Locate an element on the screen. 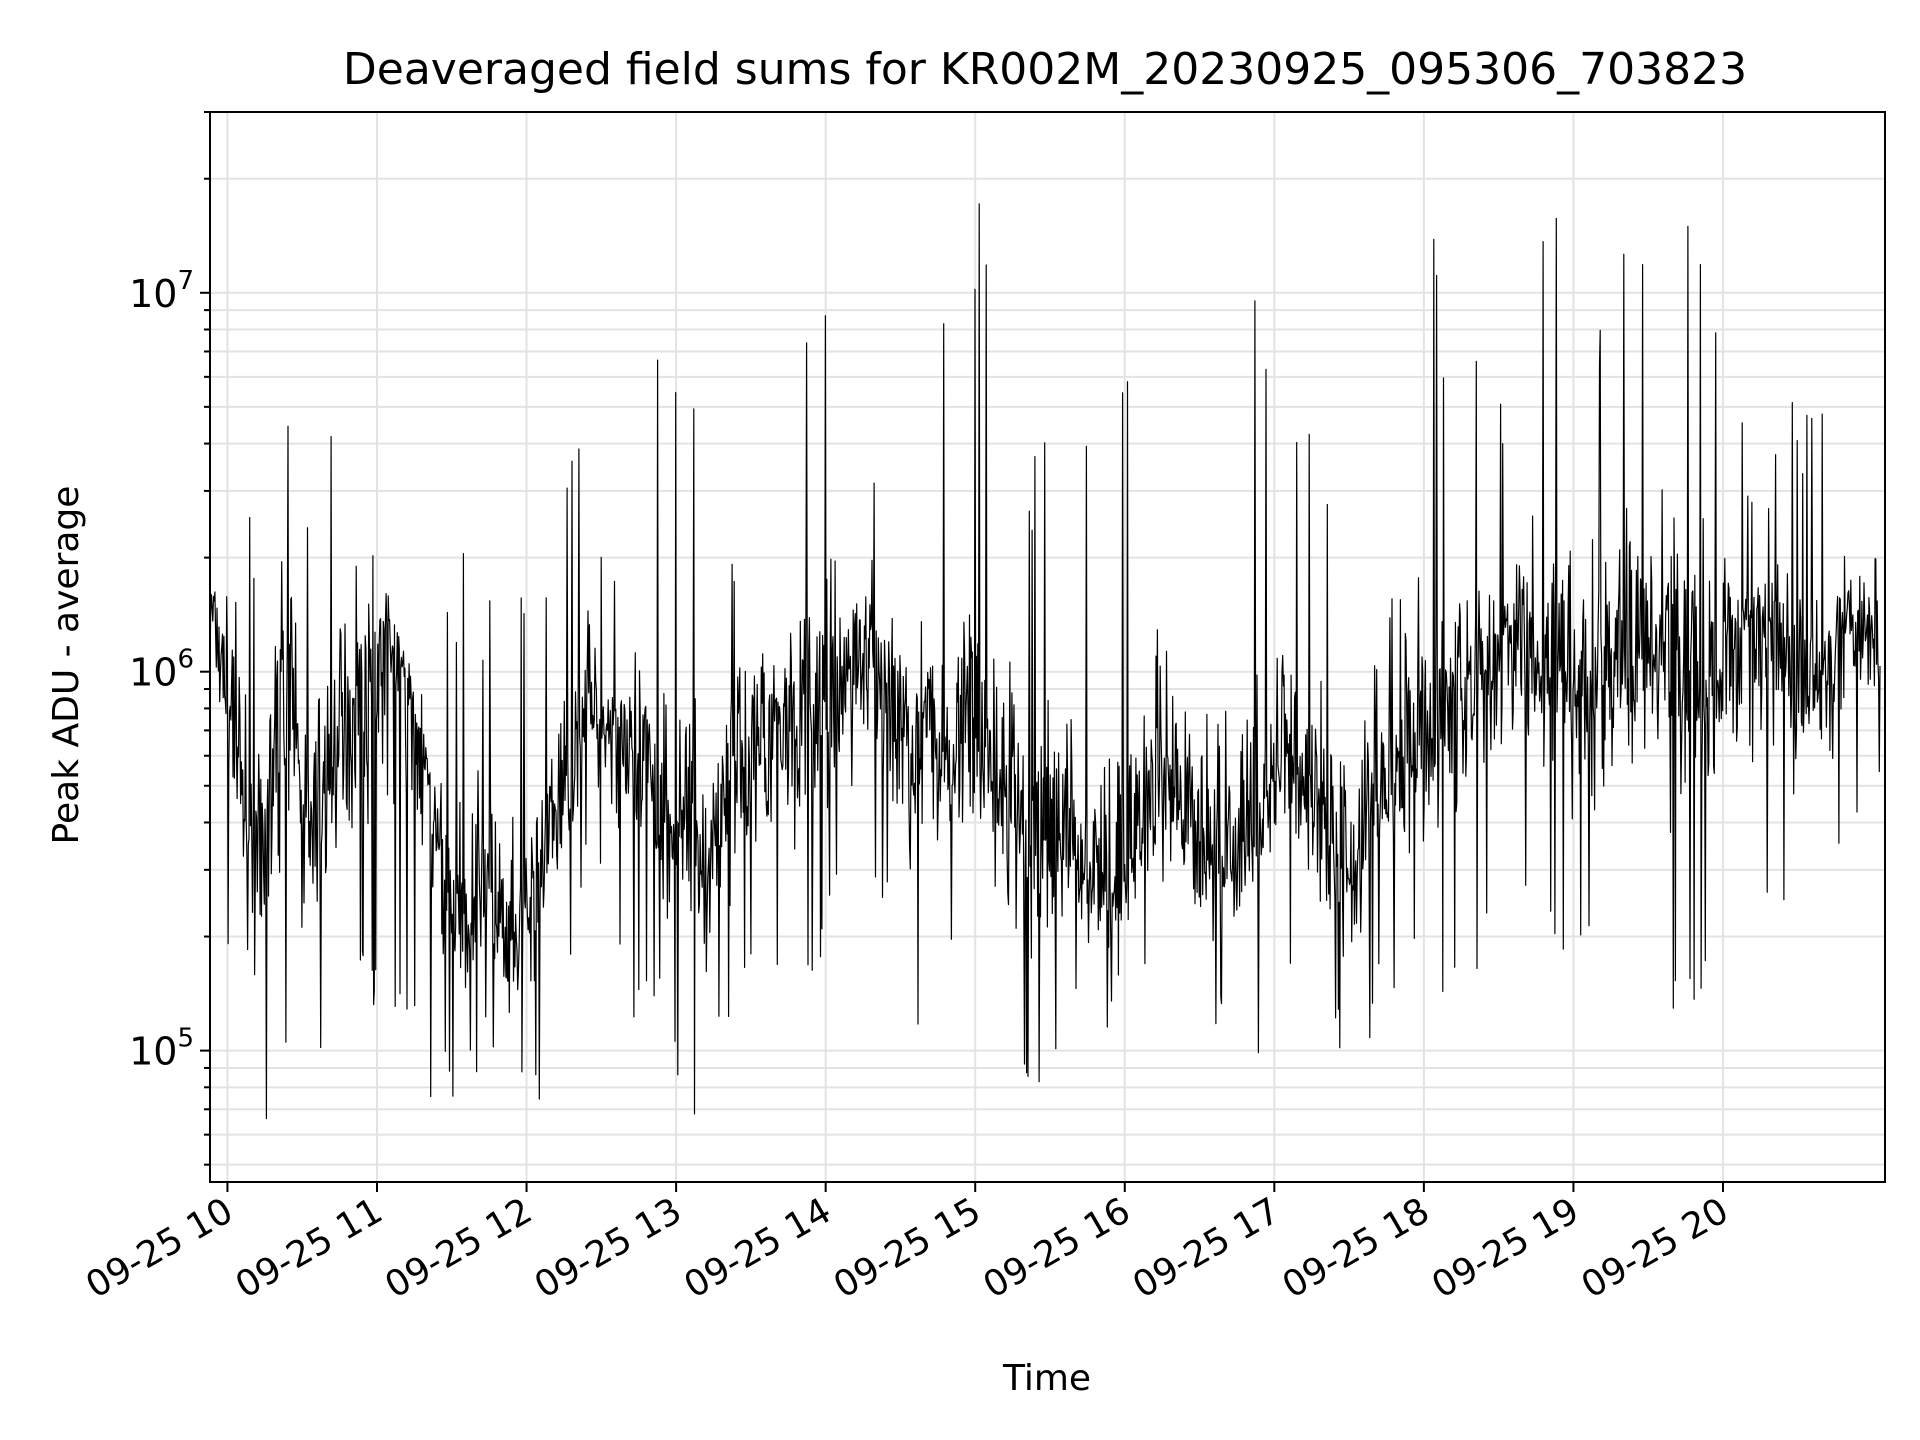  y-tick-label: 10⁶ is located at coordinates (161, 670).